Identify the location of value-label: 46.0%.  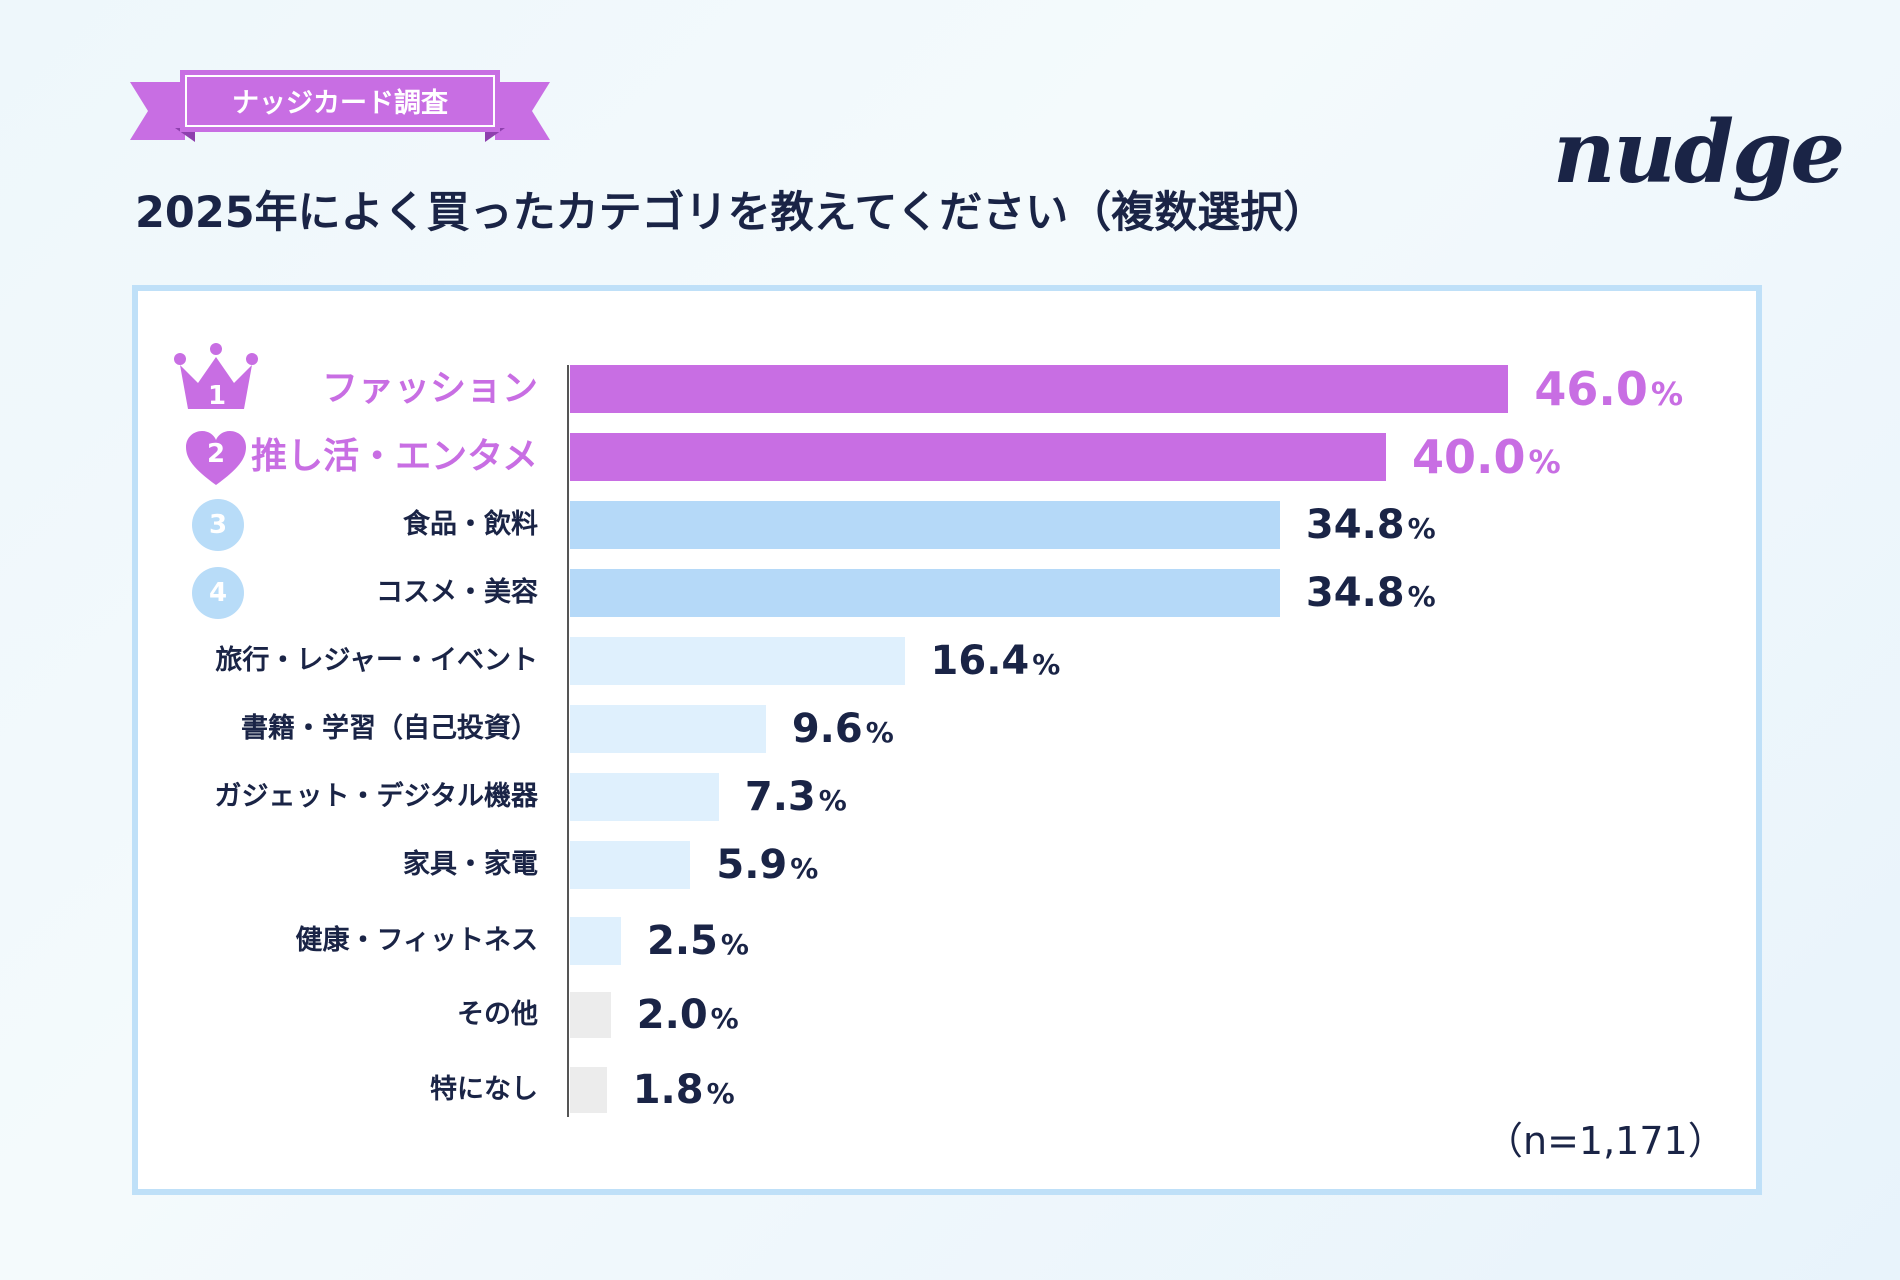
(1608, 391).